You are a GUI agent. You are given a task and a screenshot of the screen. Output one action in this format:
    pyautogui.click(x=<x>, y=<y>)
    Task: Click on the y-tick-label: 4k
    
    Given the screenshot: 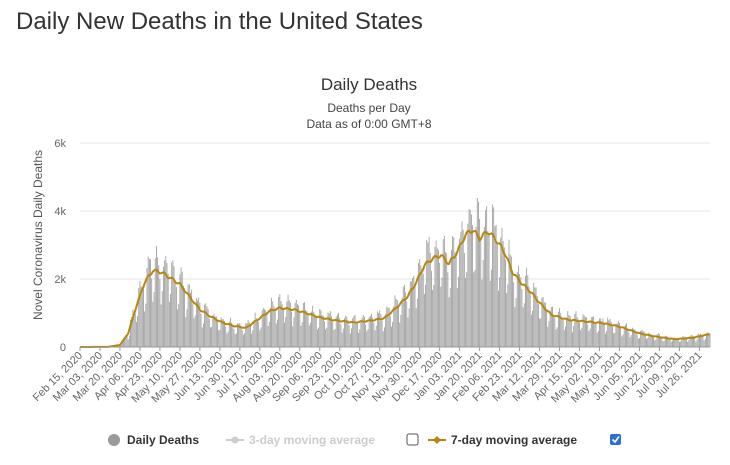 What is the action you would take?
    pyautogui.click(x=60, y=212)
    